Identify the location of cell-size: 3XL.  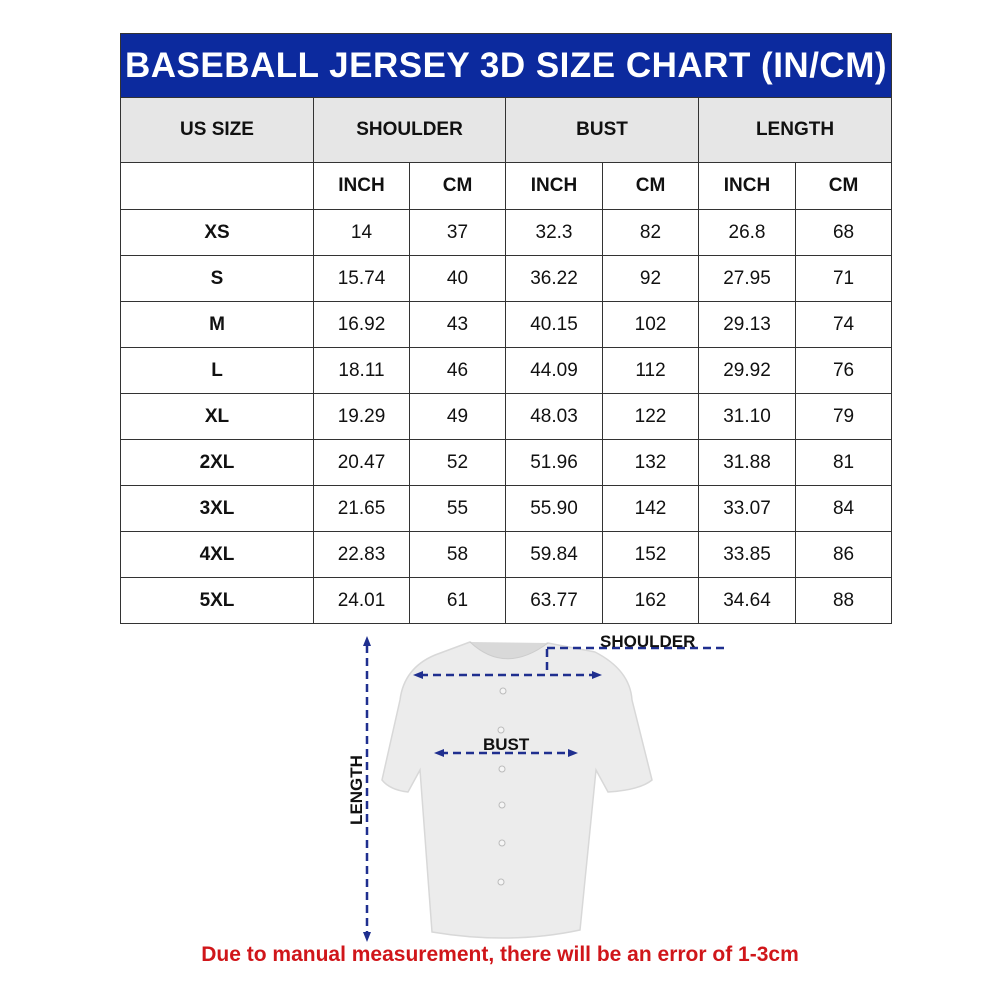
(217, 508).